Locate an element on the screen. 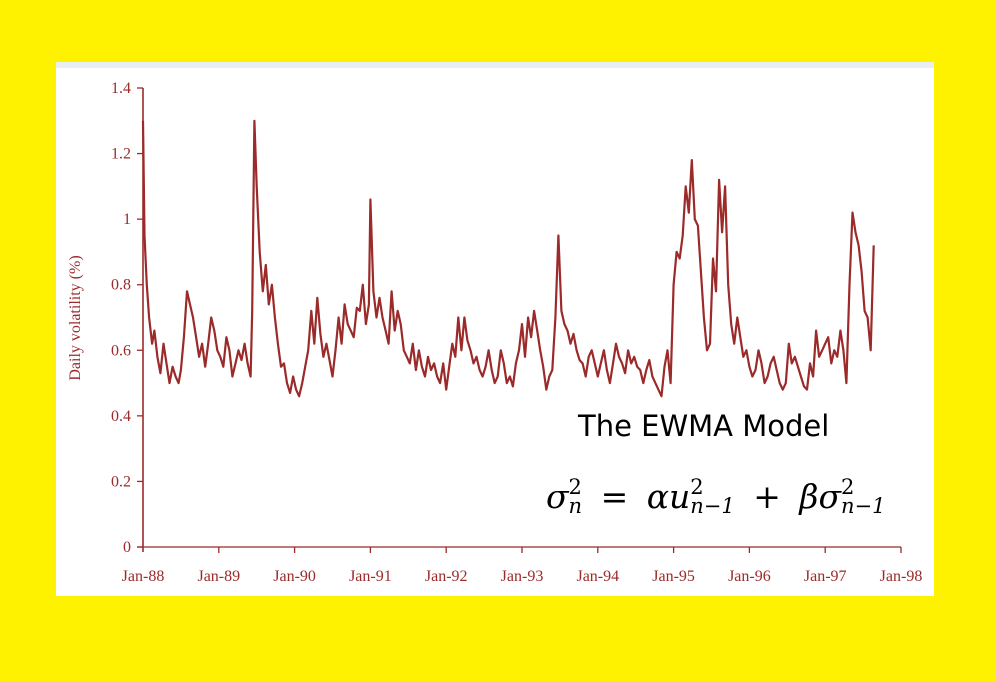 This screenshot has height=681, width=996. x-tick-label: Jan-94 is located at coordinates (597, 576).